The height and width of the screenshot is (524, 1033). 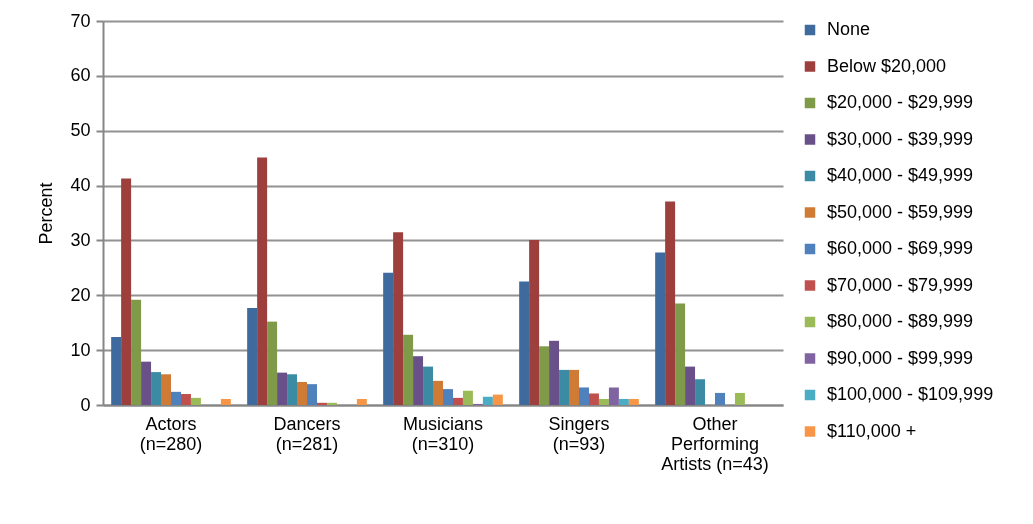 What do you see at coordinates (80, 294) in the screenshot?
I see `y-tick-label: 20` at bounding box center [80, 294].